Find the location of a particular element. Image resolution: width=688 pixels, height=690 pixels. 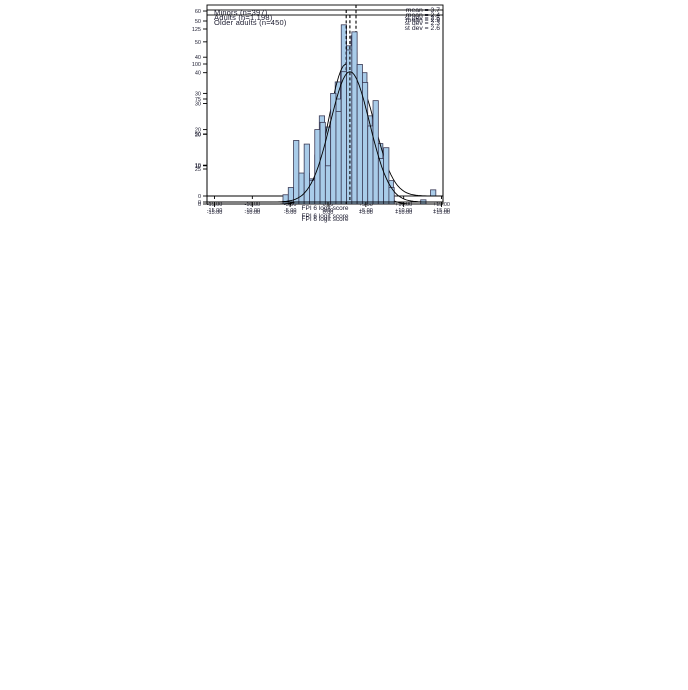

y-axis: 0 10 20 30 40 50 60 is located at coordinates (201, 104).